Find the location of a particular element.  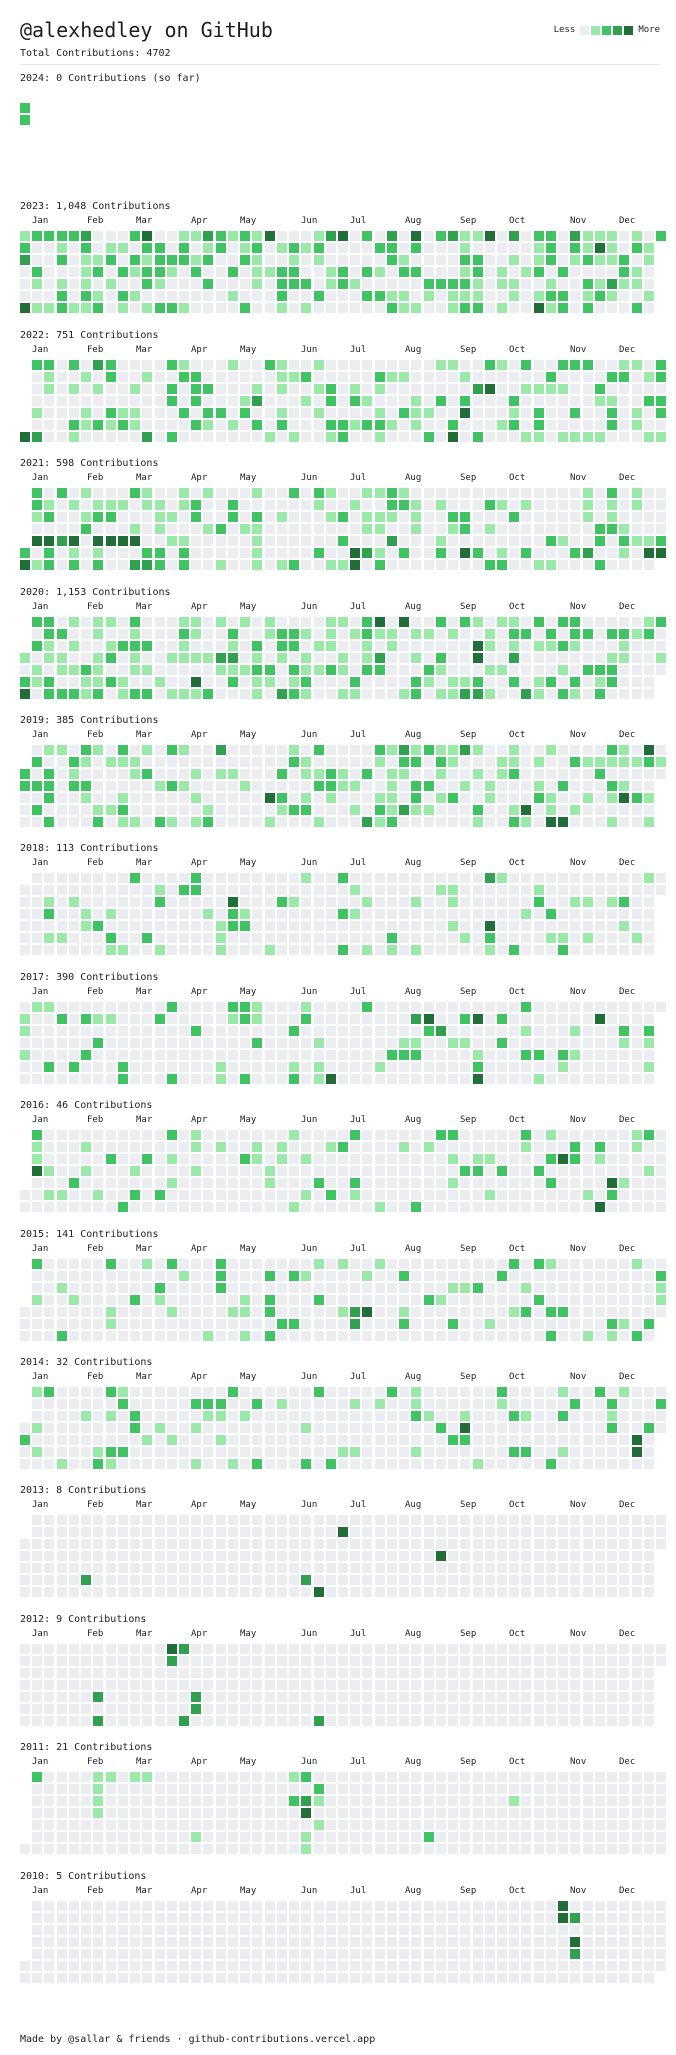

month-label-nov: Nov is located at coordinates (578, 735).